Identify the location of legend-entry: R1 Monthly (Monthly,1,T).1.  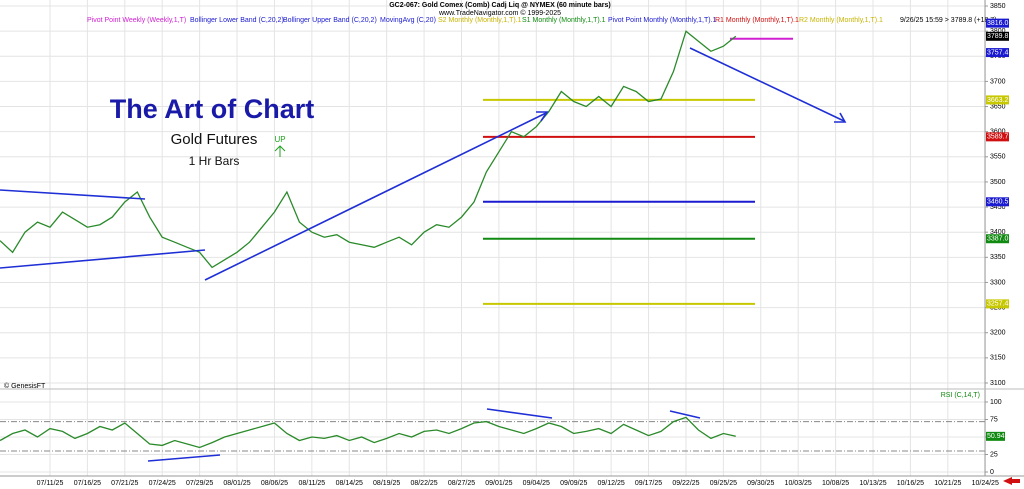
(757, 20).